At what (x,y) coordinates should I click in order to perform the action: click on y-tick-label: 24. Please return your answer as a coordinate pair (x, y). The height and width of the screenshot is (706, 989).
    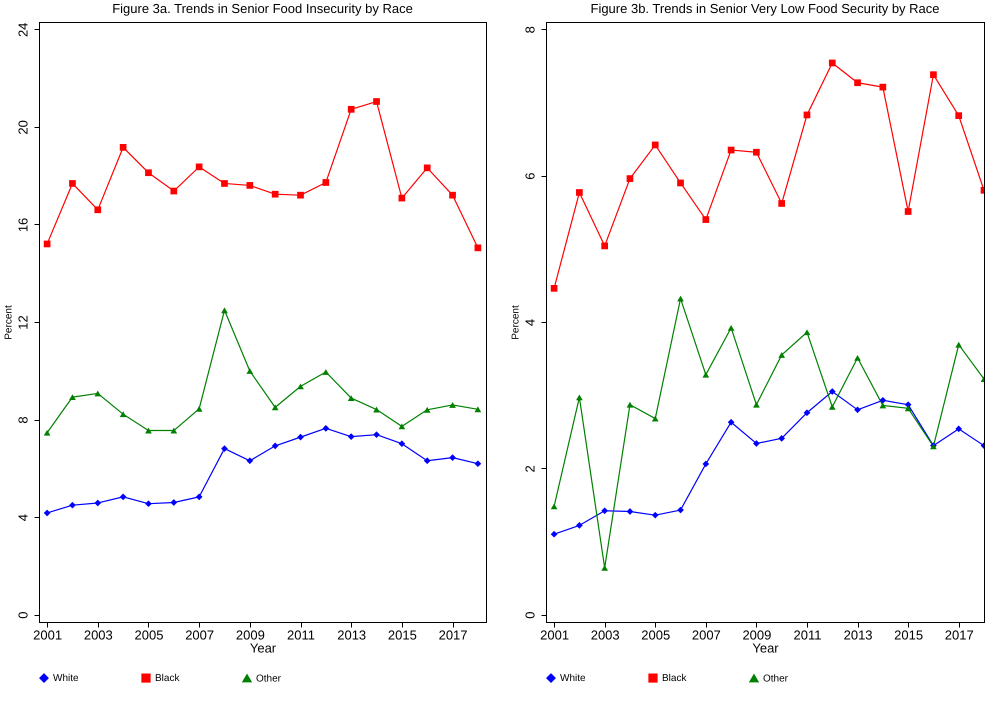
    Looking at the image, I should click on (23, 30).